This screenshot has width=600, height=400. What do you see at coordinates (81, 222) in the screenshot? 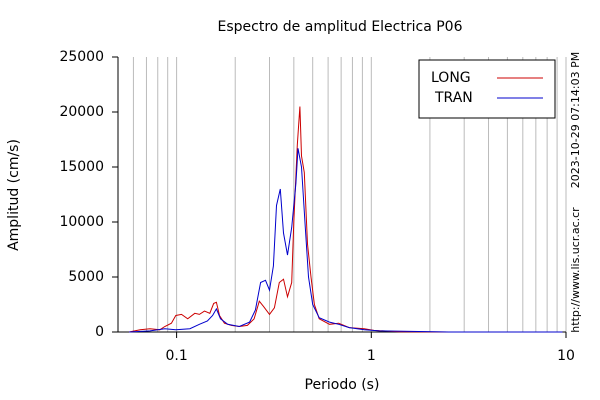
I see `y-tick-label: 10000` at bounding box center [81, 222].